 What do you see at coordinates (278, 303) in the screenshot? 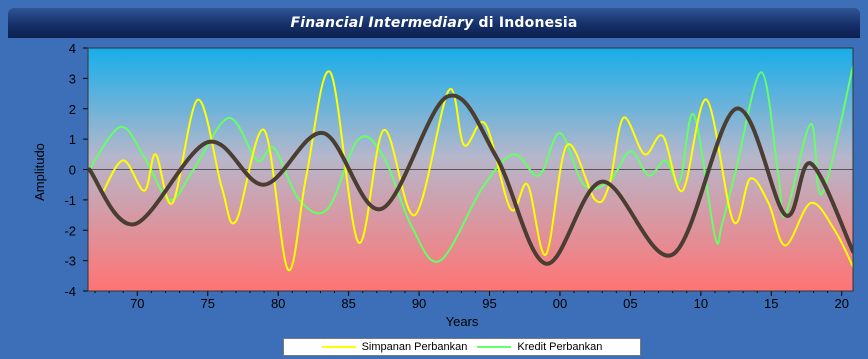
I see `x-tick-label: 80` at bounding box center [278, 303].